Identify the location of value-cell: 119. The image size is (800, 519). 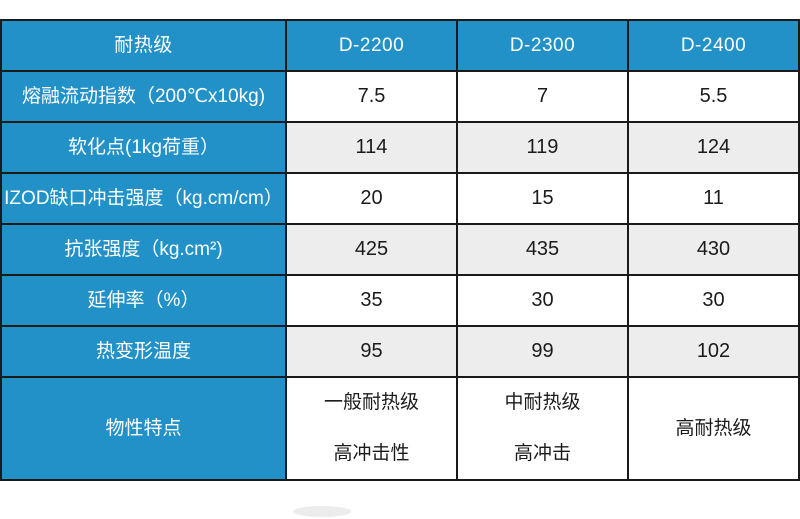
(542, 147).